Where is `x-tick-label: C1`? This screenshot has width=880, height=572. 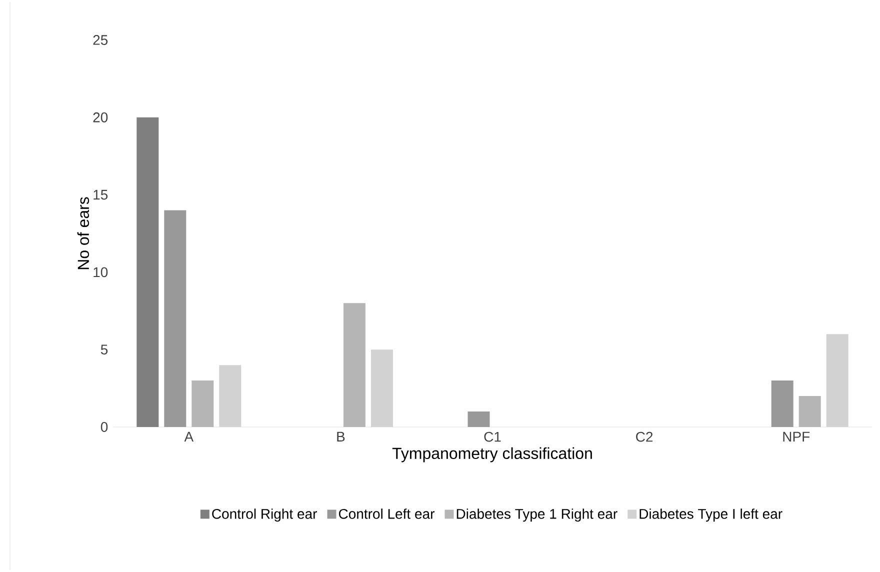
x-tick-label: C1 is located at coordinates (492, 437).